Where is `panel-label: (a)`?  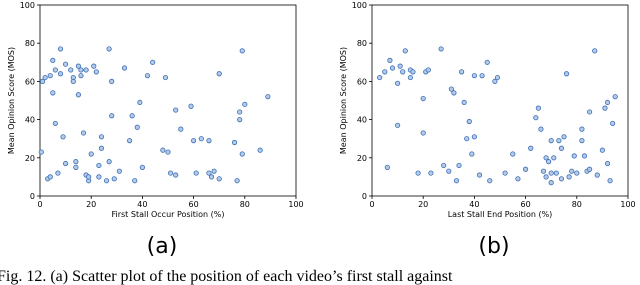 panel-label: (a) is located at coordinates (162, 246).